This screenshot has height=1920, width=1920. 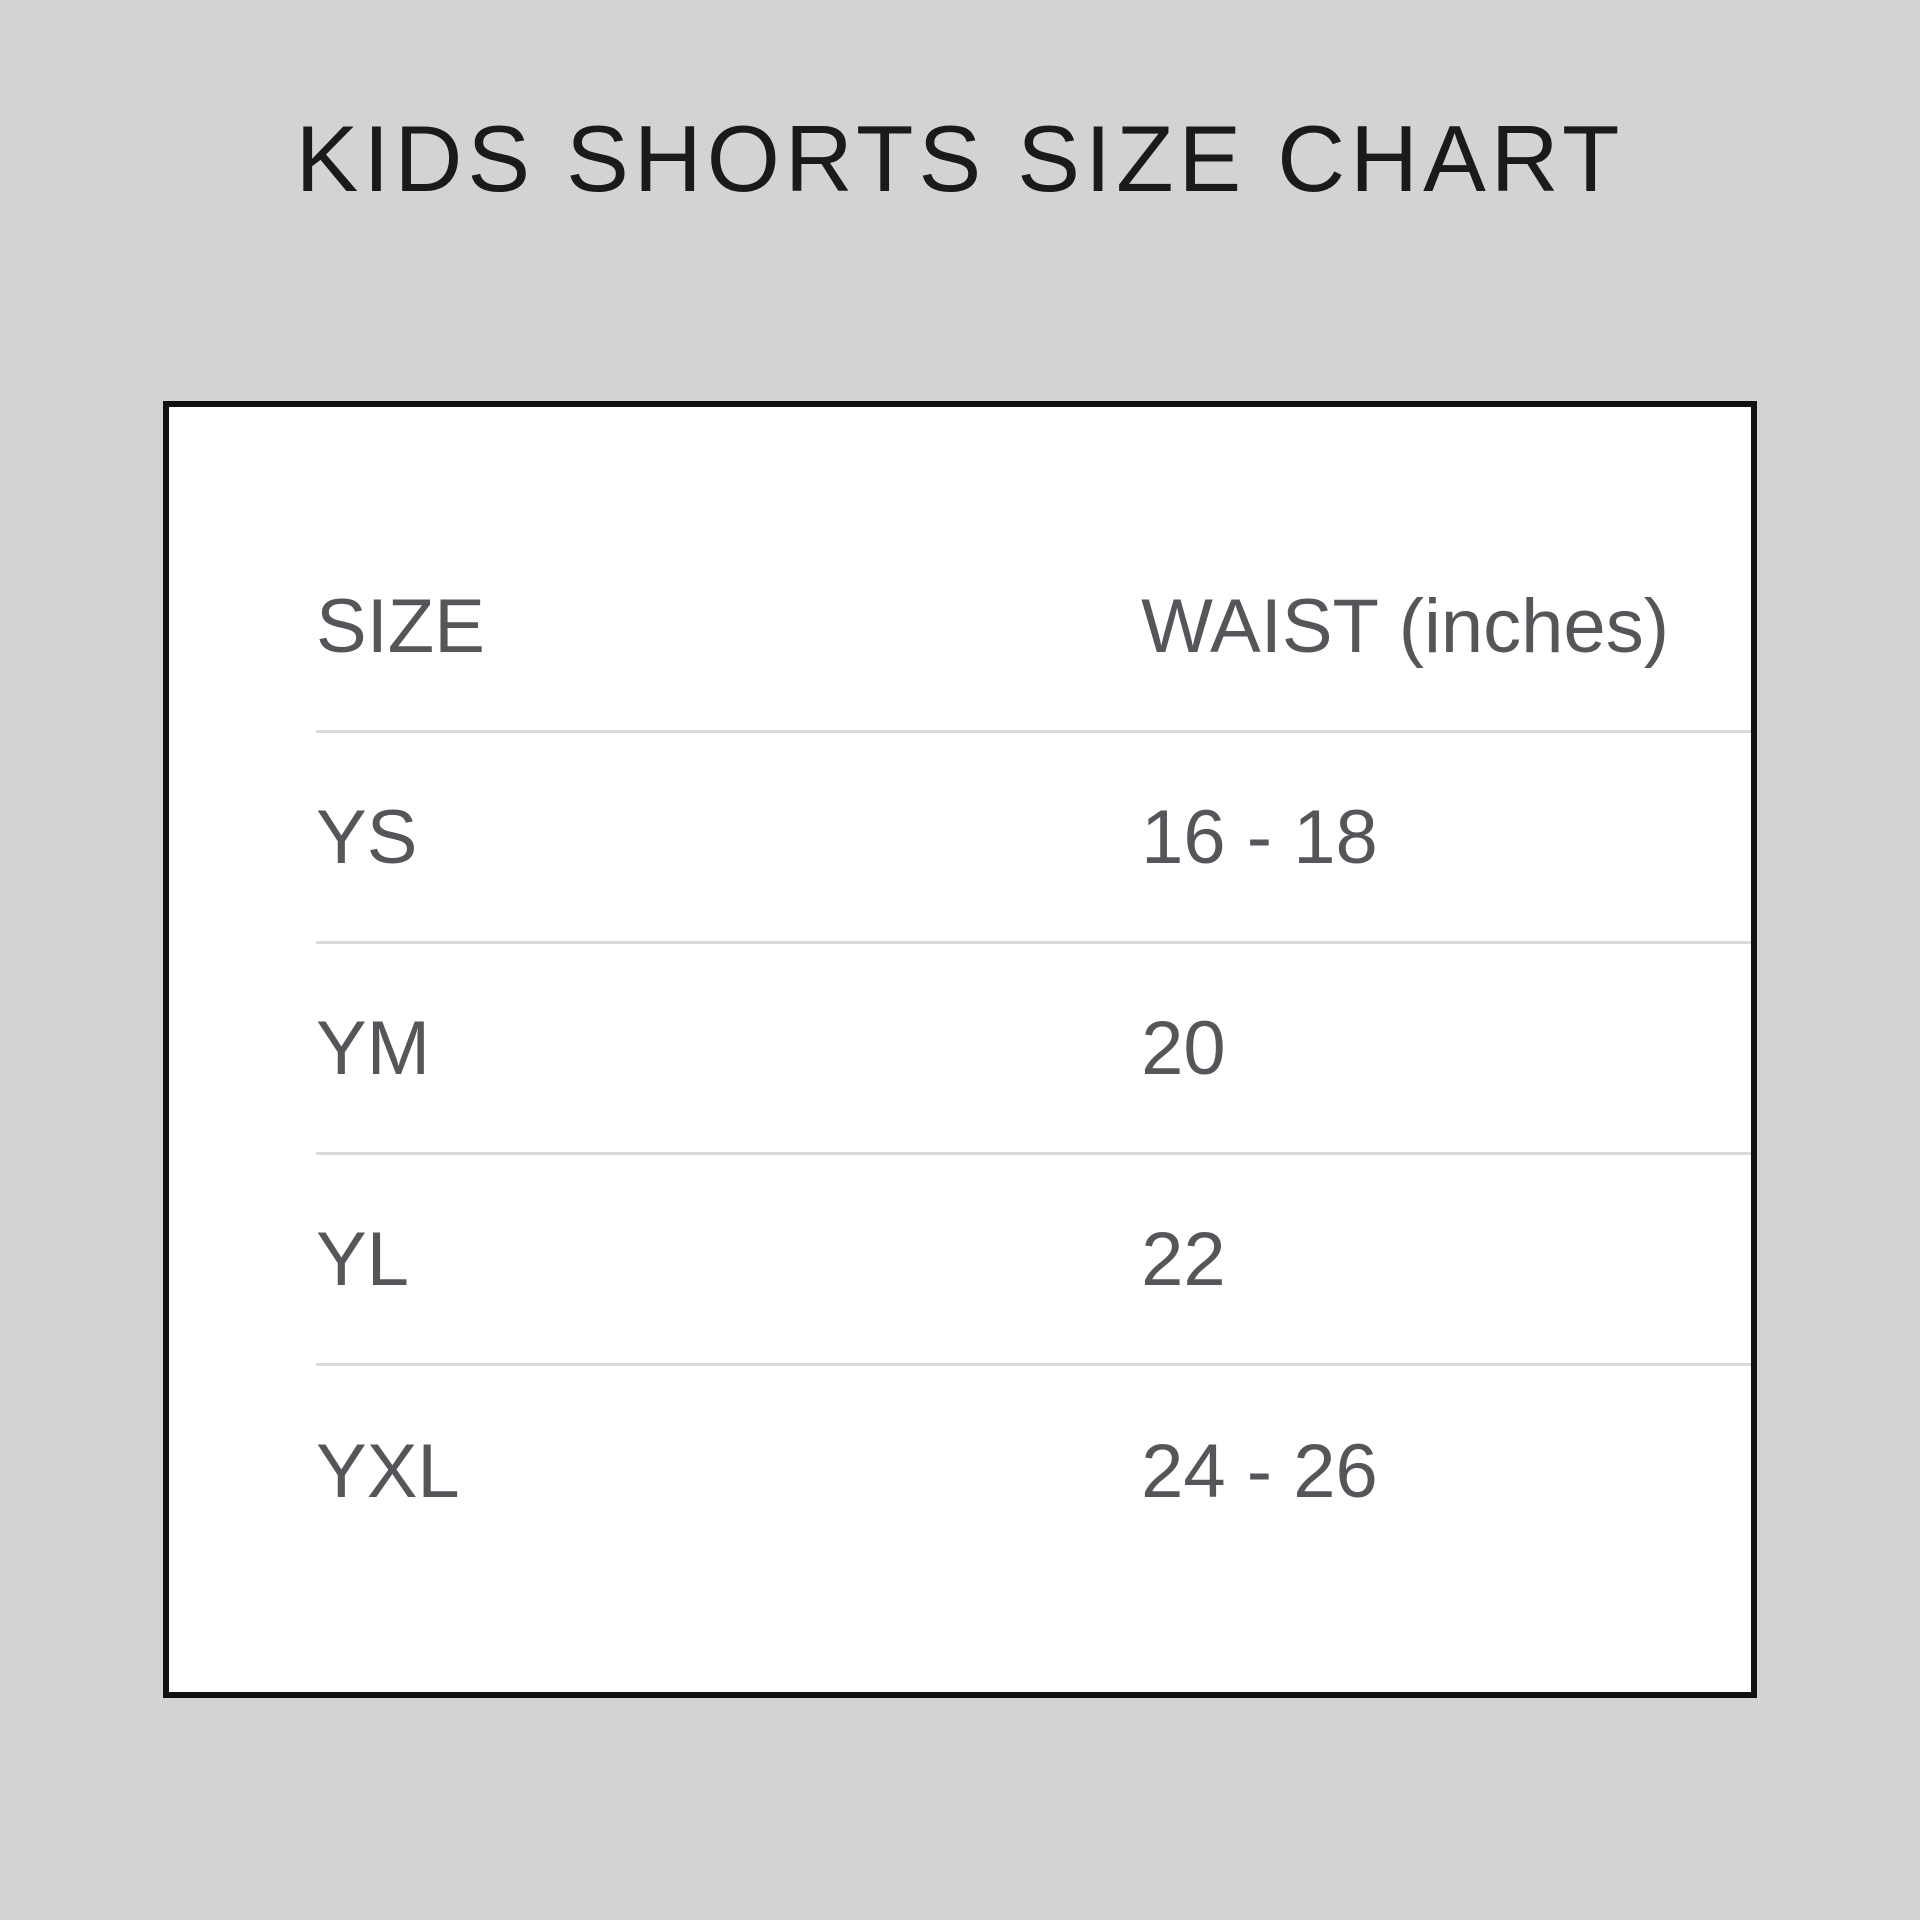 What do you see at coordinates (1183, 1259) in the screenshot?
I see `waist-cell: 22` at bounding box center [1183, 1259].